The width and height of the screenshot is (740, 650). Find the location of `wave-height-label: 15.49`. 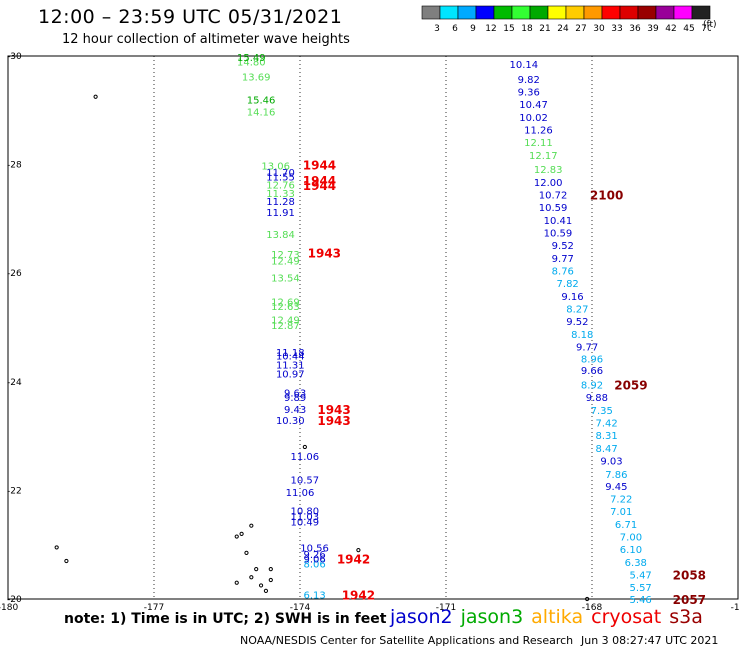

wave-height-label: 15.49 is located at coordinates (251, 58).